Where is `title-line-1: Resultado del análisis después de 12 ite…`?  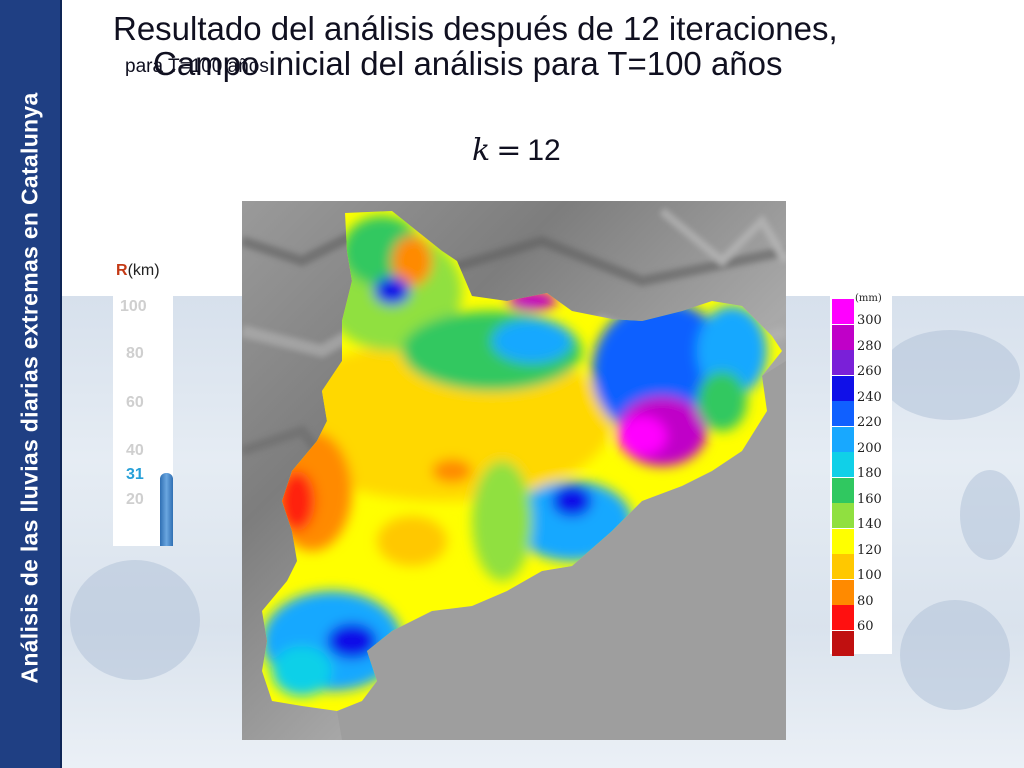 title-line-1: Resultado del análisis después de 12 ite… is located at coordinates (475, 28).